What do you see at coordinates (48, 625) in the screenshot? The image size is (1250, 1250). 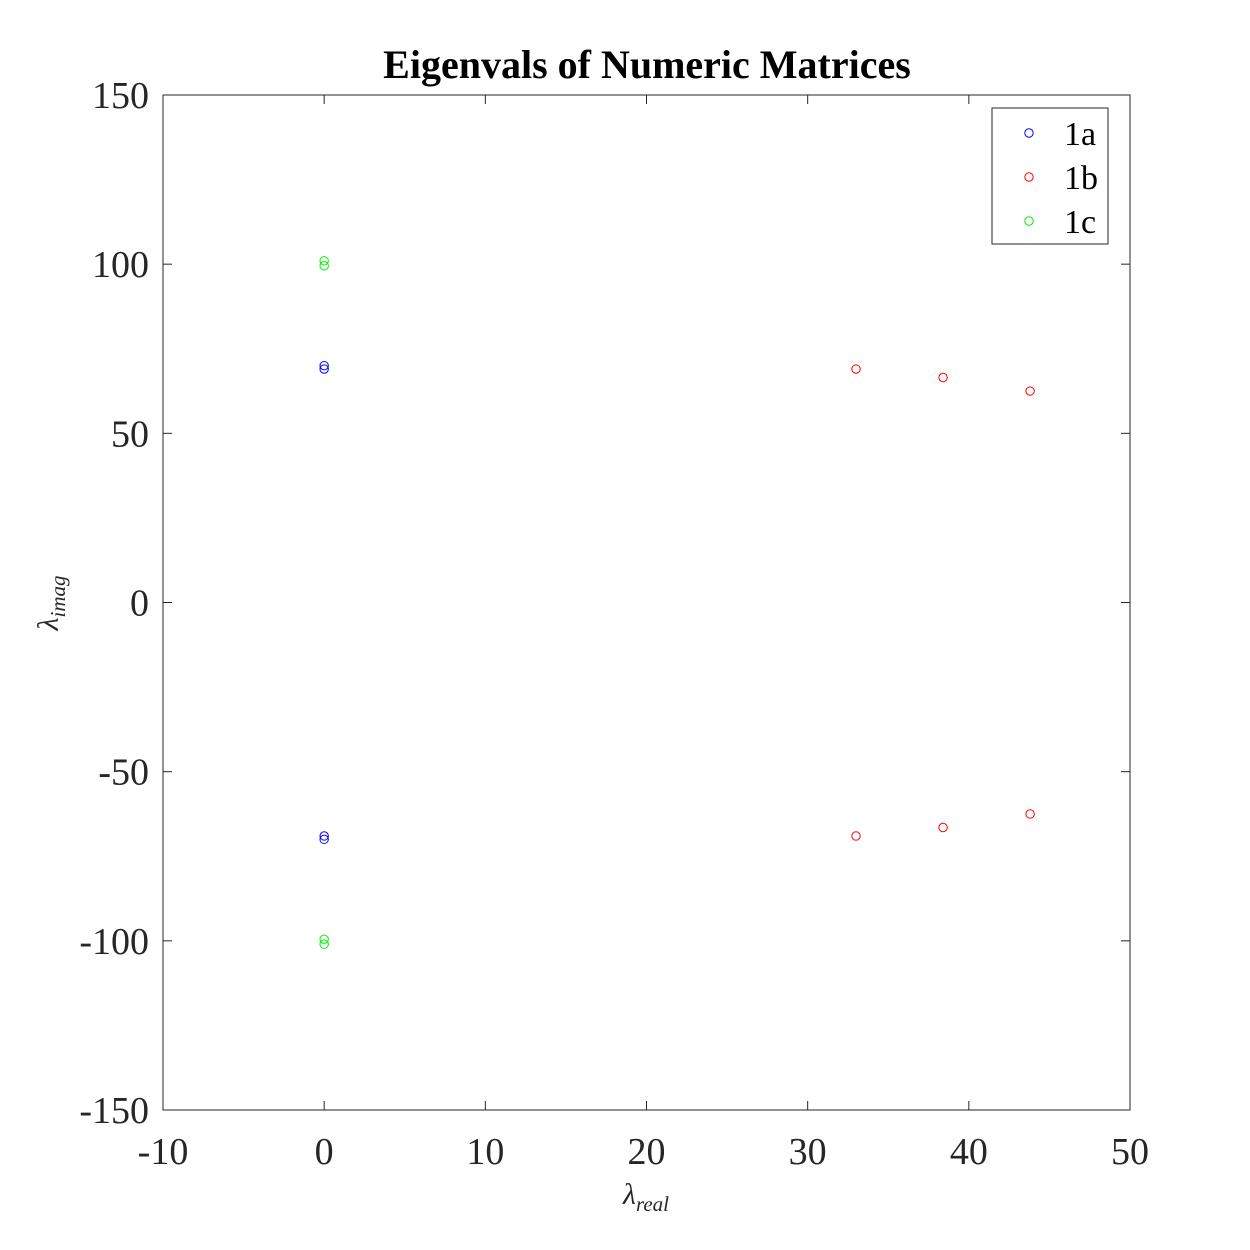 I see `y-axis-label-symbol: λ` at bounding box center [48, 625].